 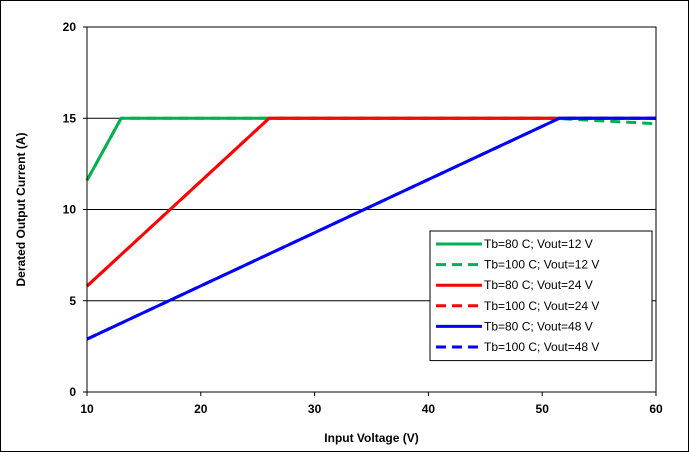 I want to click on legend-box, so click(x=541, y=296).